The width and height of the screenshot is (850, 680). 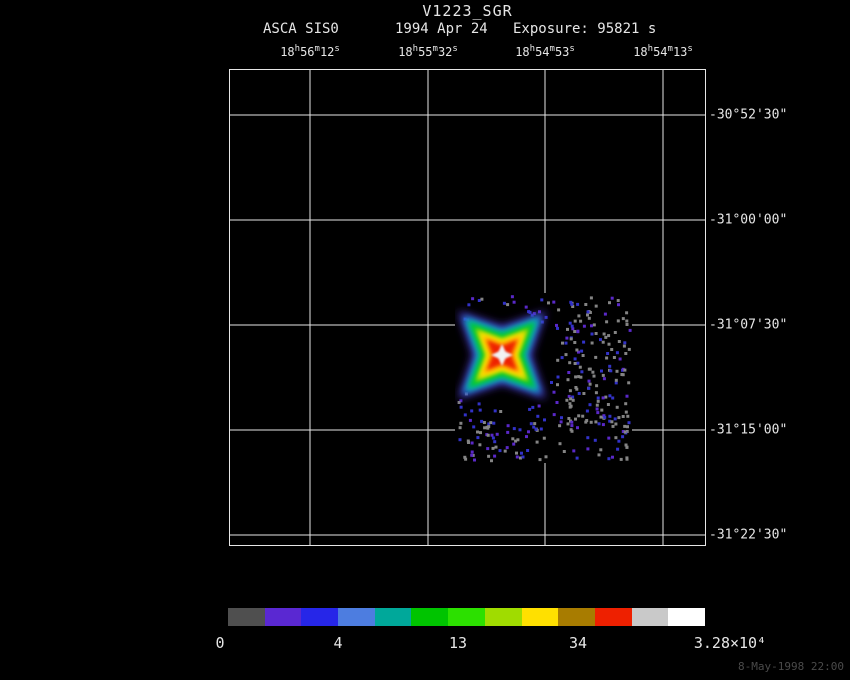 I want to click on dec-tick-label: -31°22'30", so click(x=748, y=535).